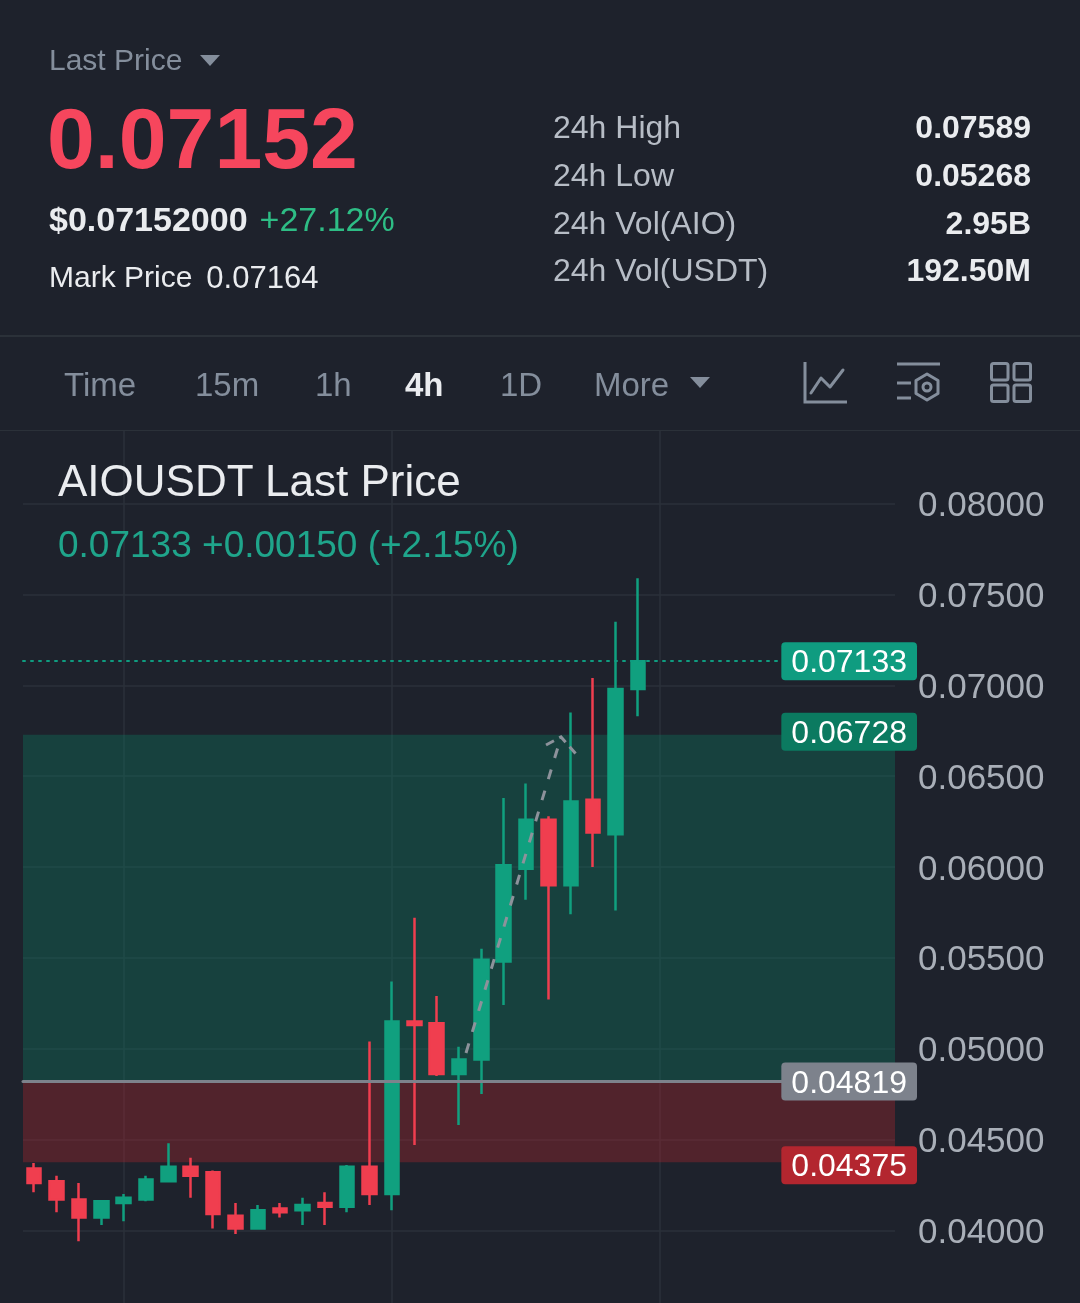 The height and width of the screenshot is (1303, 1080). What do you see at coordinates (849, 731) in the screenshot?
I see `band-label: 0.06728` at bounding box center [849, 731].